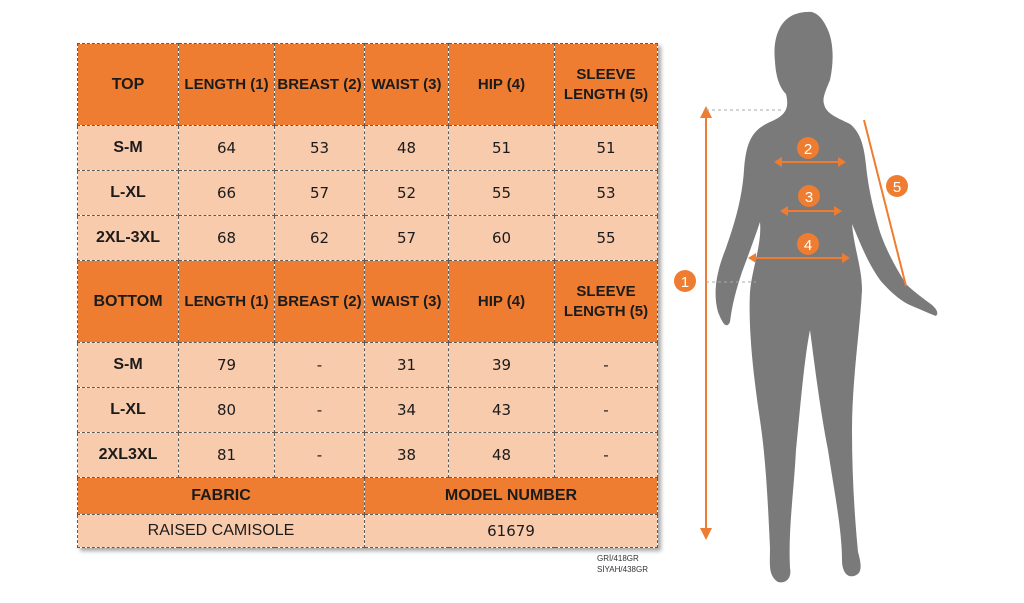 This screenshot has width=1024, height=603. I want to click on table-row: 2XL3XL 81 - 38 48 -, so click(367, 455).